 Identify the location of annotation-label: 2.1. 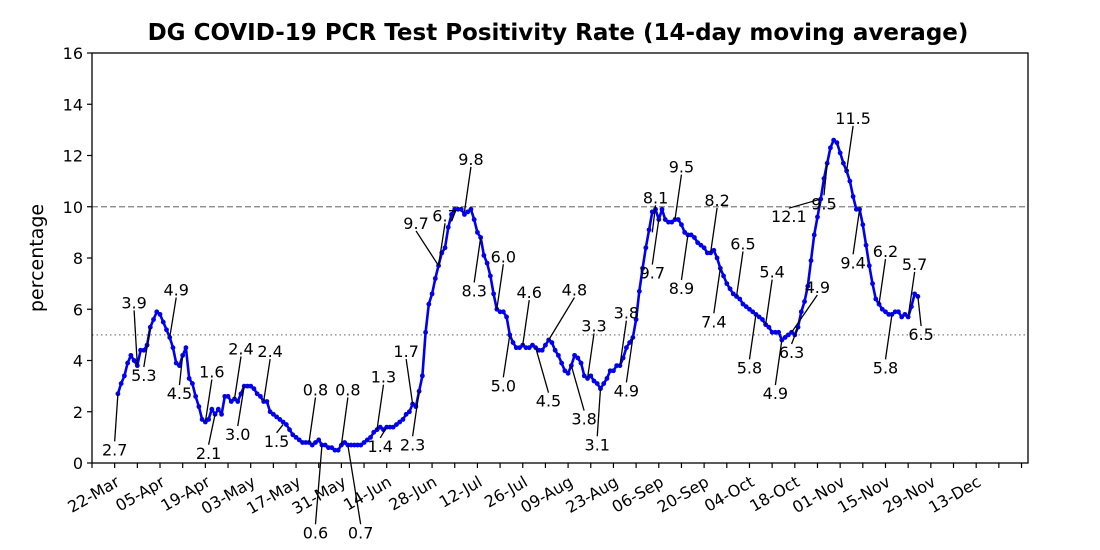
(208, 453).